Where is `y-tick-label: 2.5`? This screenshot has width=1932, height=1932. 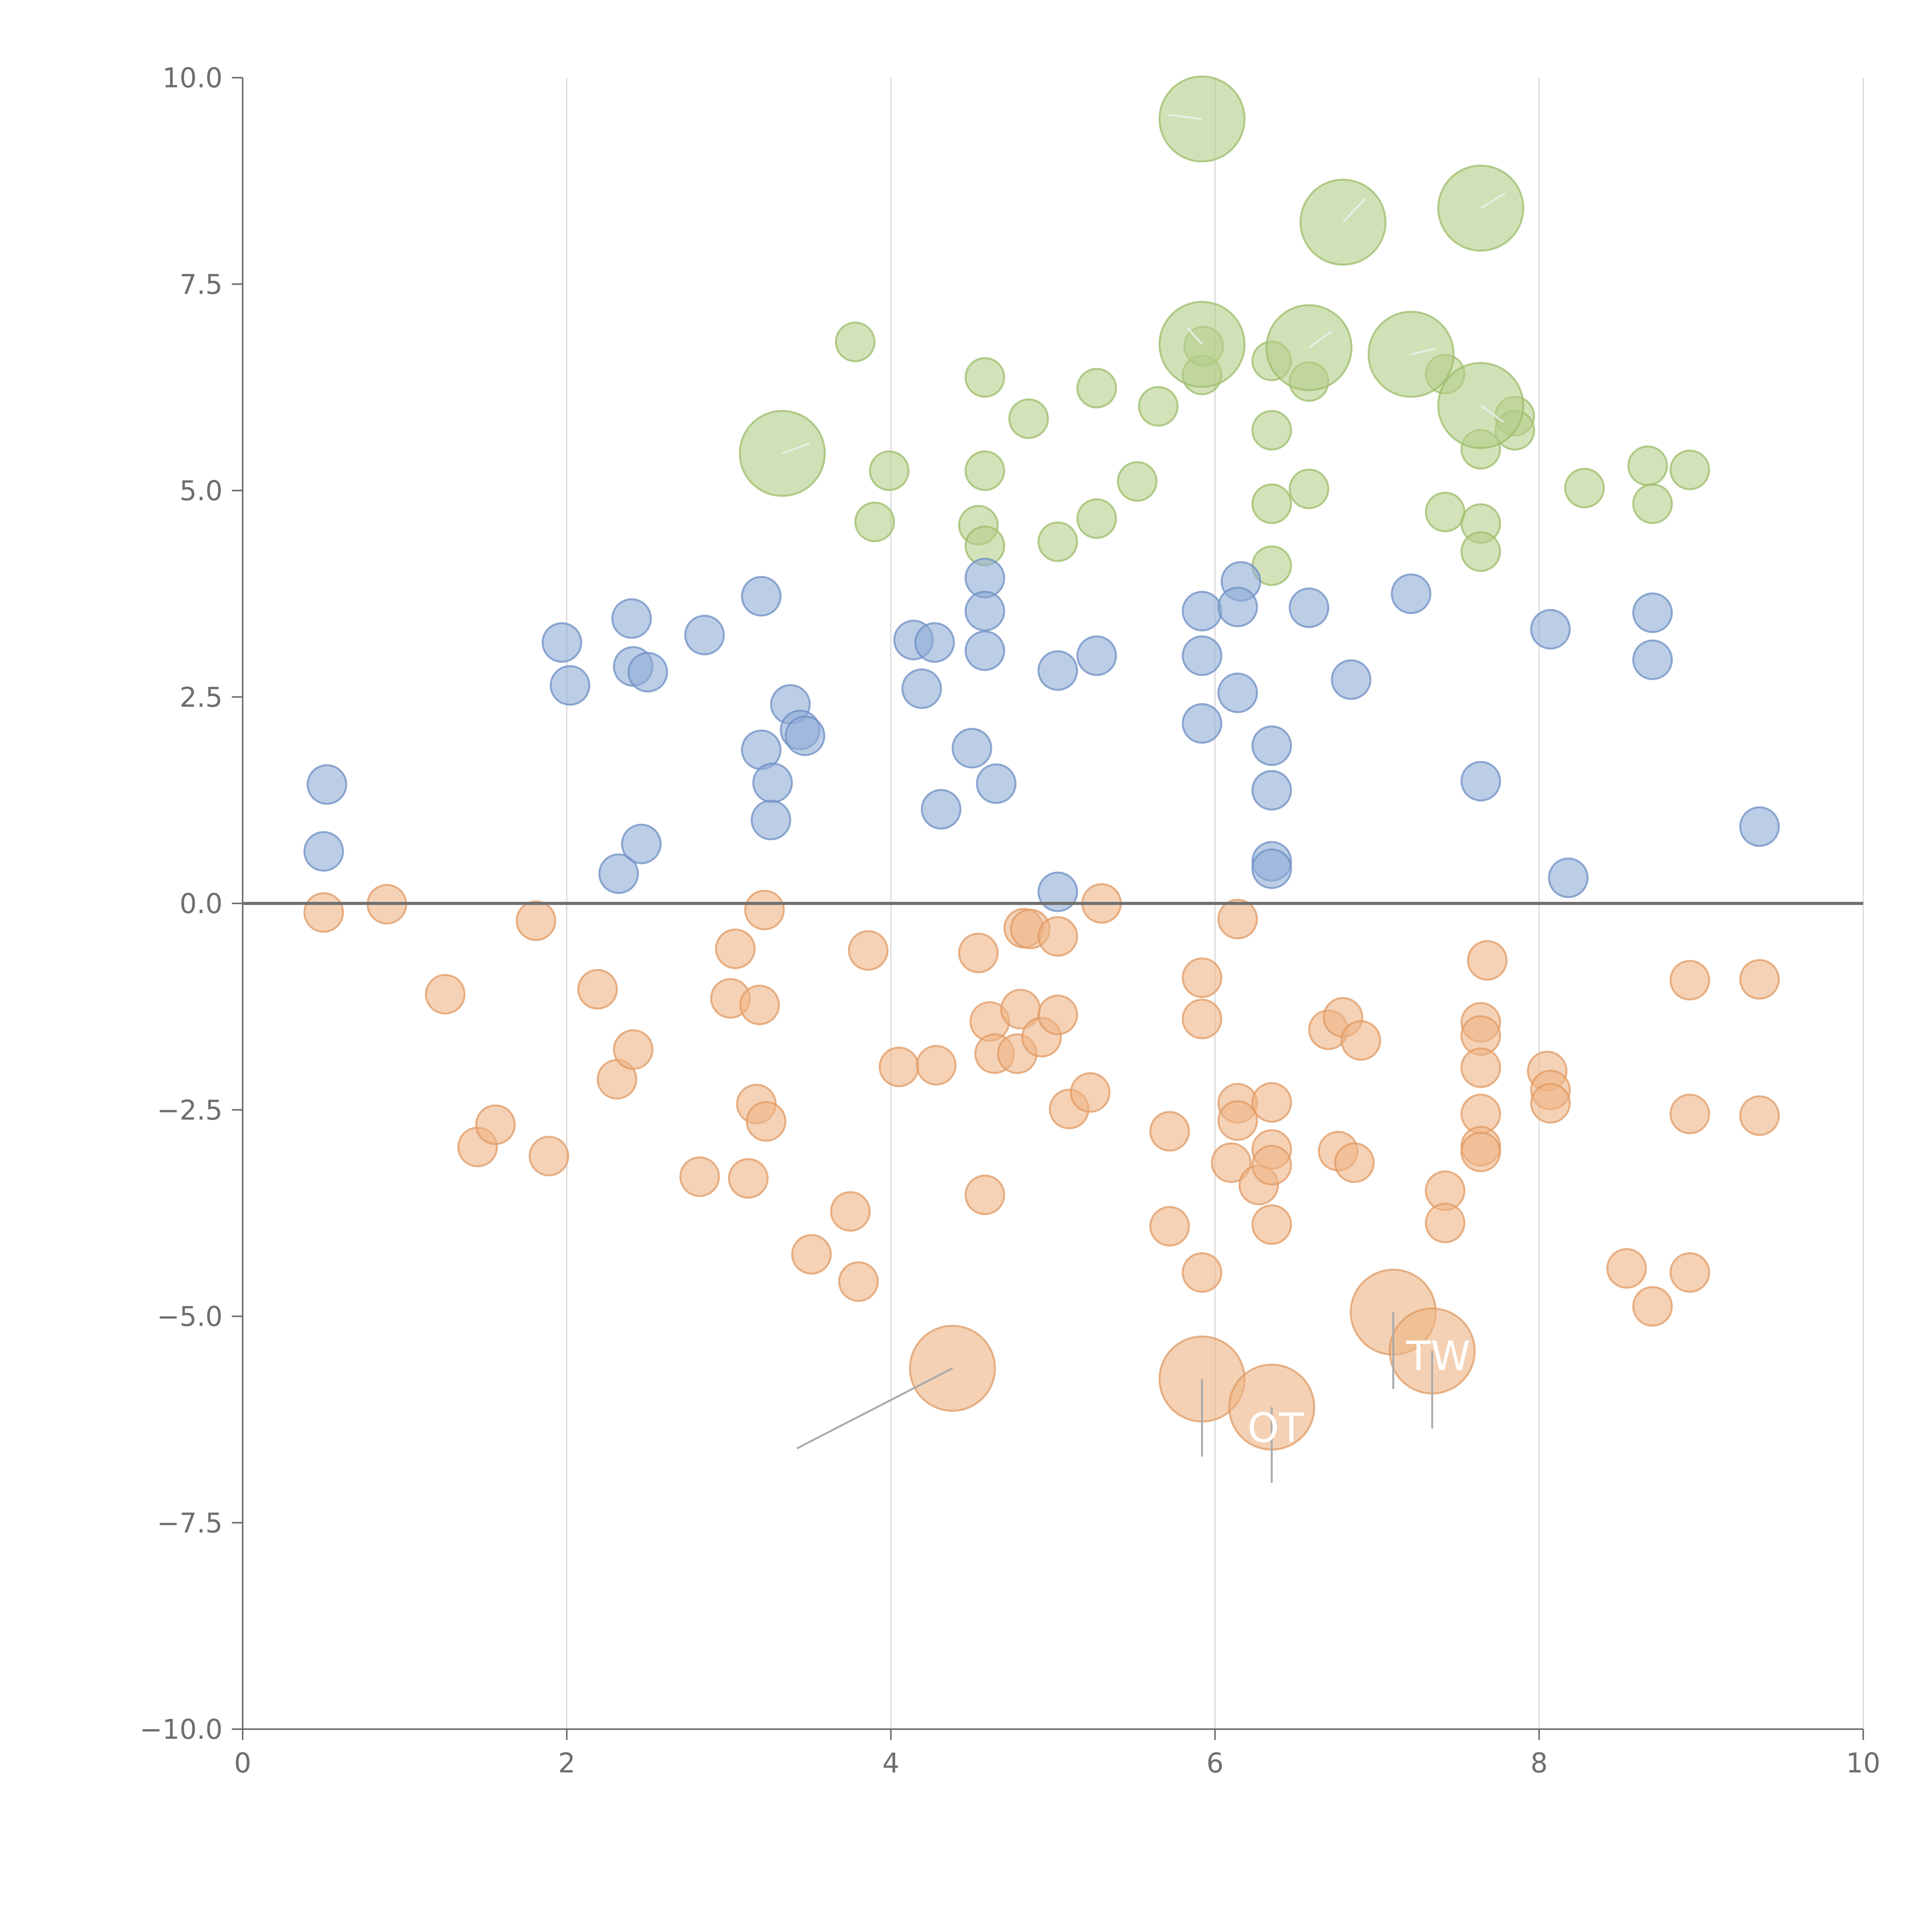
y-tick-label: 2.5 is located at coordinates (202, 698).